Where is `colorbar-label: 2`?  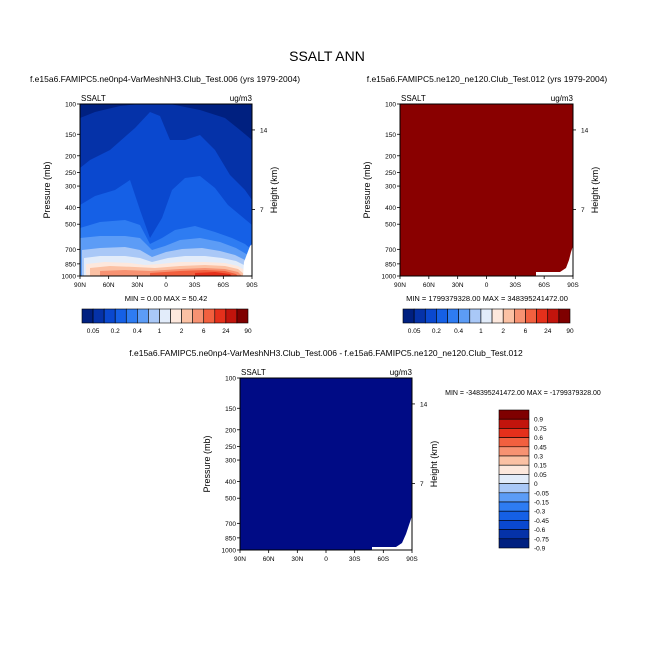 colorbar-label: 2 is located at coordinates (182, 331).